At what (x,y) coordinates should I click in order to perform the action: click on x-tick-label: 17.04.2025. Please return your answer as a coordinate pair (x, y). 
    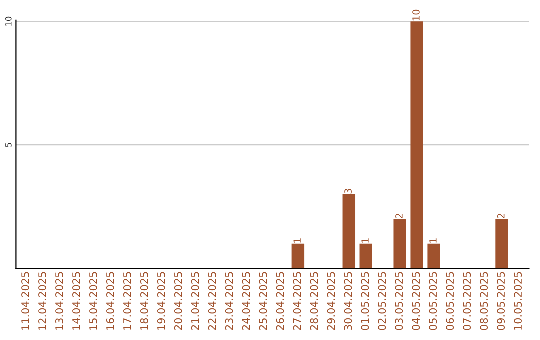
    Looking at the image, I should click on (127, 301).